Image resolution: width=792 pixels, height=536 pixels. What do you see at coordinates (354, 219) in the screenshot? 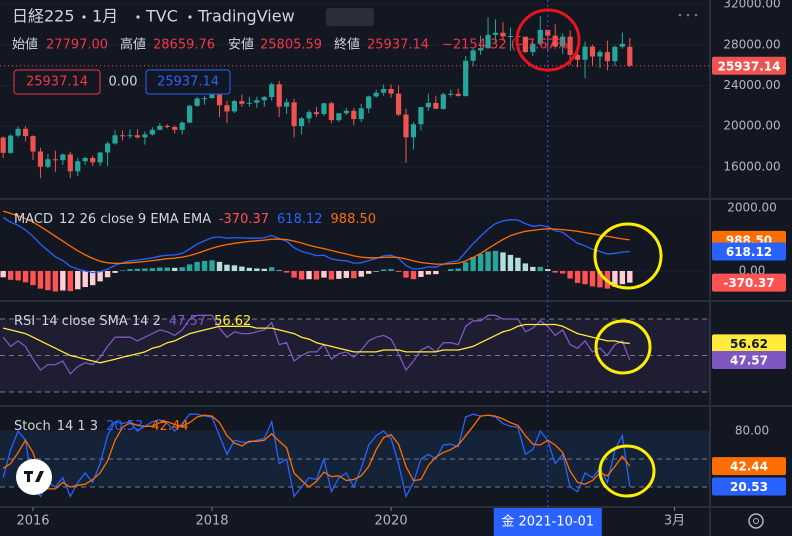
I see `legend-value: 988.50` at bounding box center [354, 219].